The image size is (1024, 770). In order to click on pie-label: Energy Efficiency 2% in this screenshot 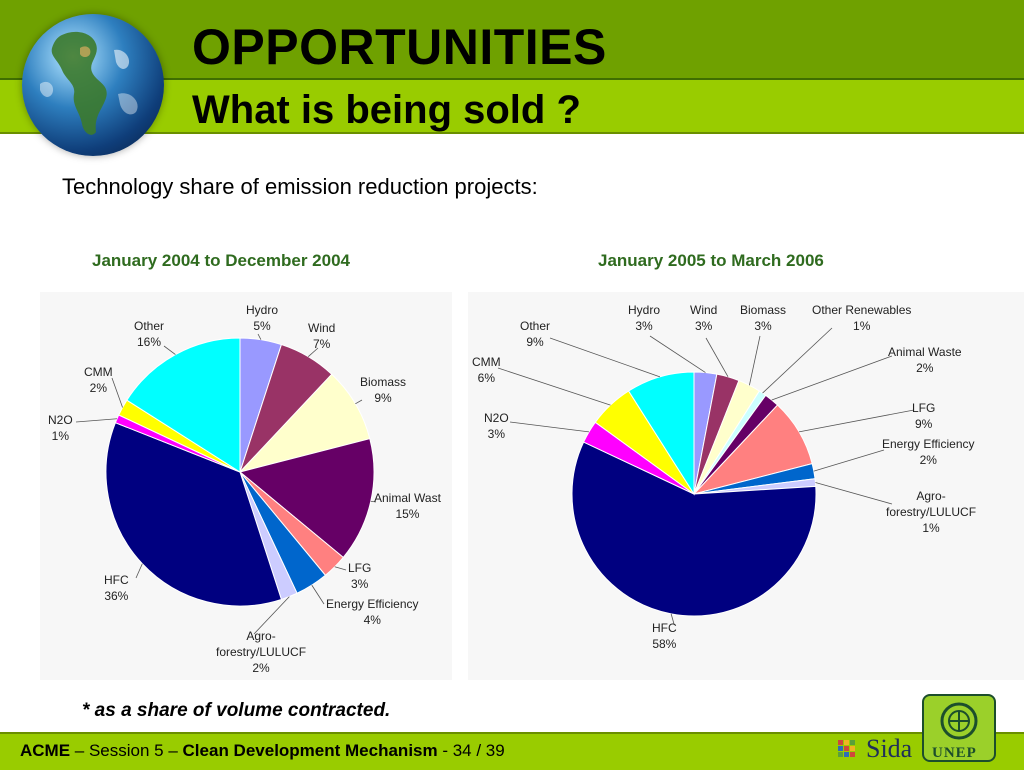, I will do `click(928, 452)`.